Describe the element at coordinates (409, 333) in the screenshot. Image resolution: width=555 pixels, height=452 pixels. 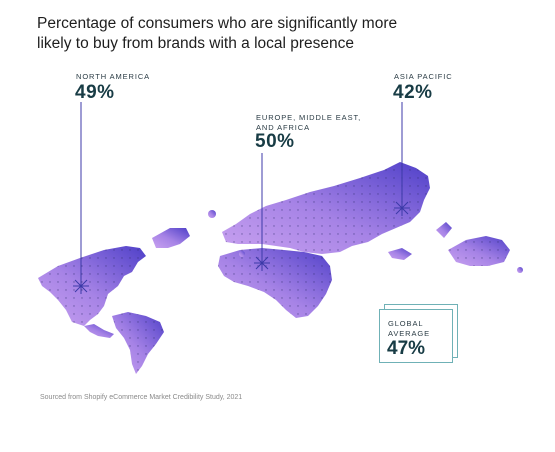
I see `global-label-line-2: AVERAGE` at that location.